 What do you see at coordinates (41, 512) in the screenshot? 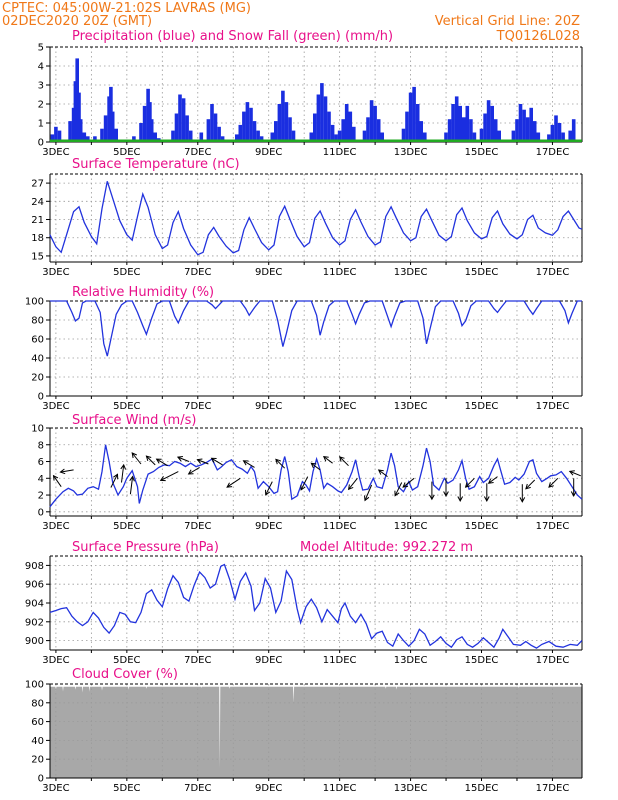
I see `y-tick-label: 0` at bounding box center [41, 512].